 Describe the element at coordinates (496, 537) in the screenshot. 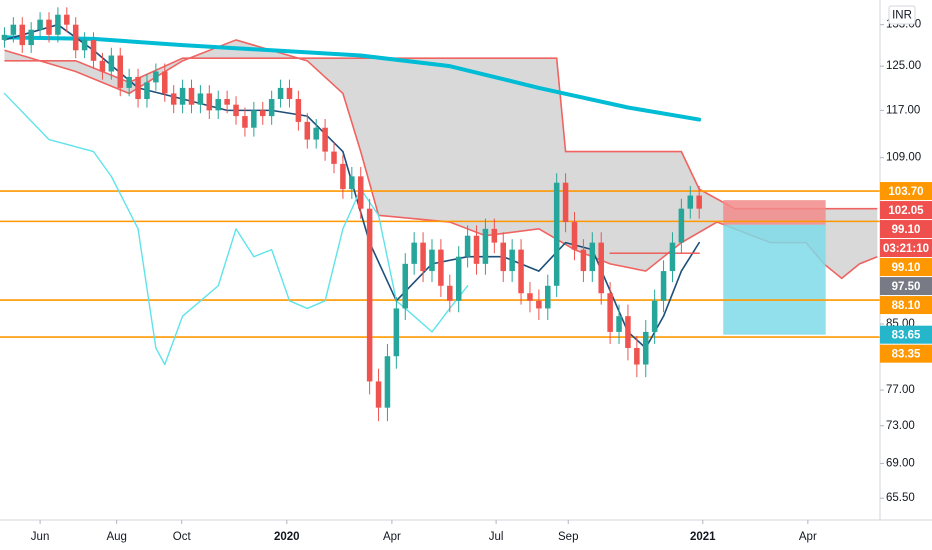

I see `x-tick-label: Jul` at that location.